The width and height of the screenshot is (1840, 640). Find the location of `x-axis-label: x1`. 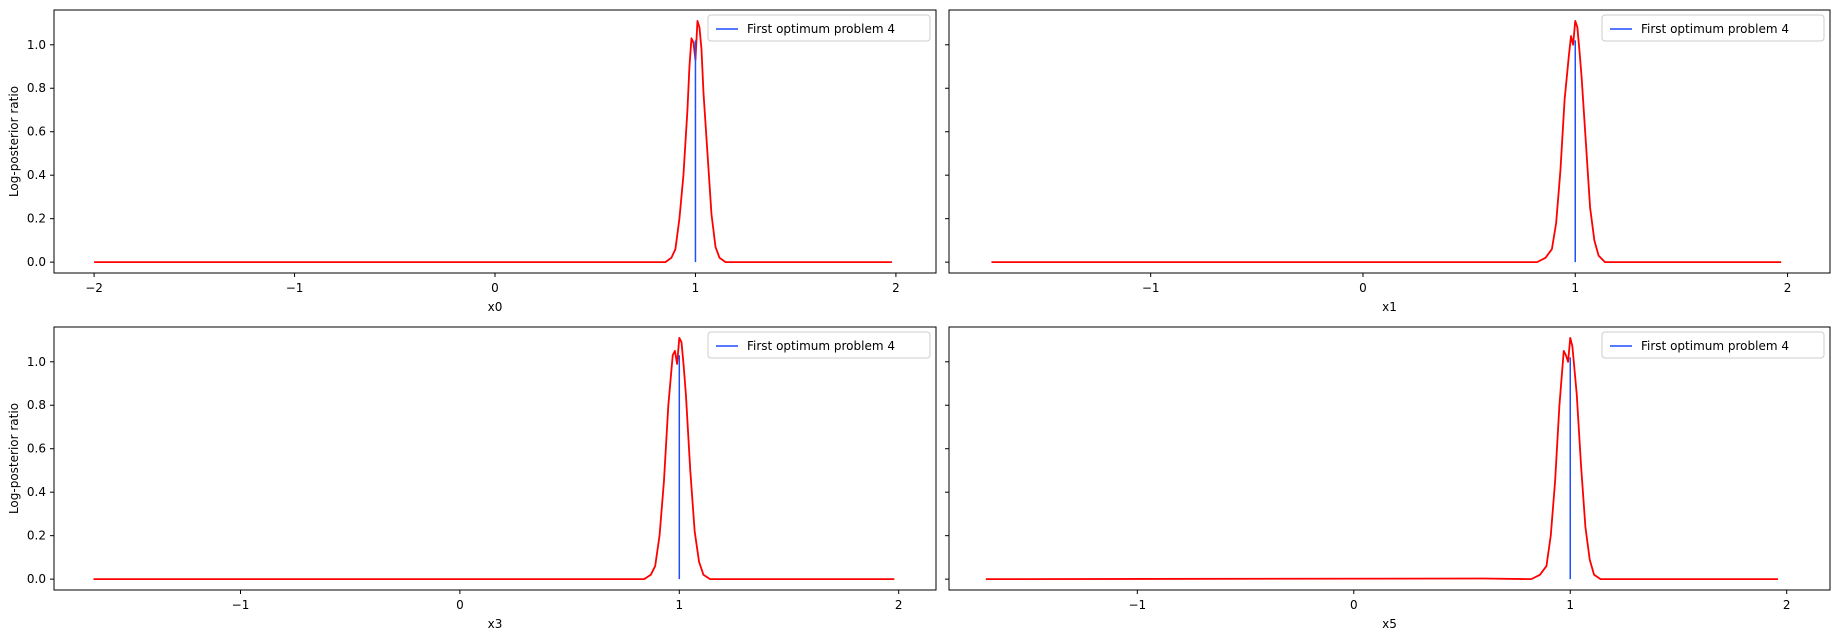

x-axis-label: x1 is located at coordinates (1389, 307).